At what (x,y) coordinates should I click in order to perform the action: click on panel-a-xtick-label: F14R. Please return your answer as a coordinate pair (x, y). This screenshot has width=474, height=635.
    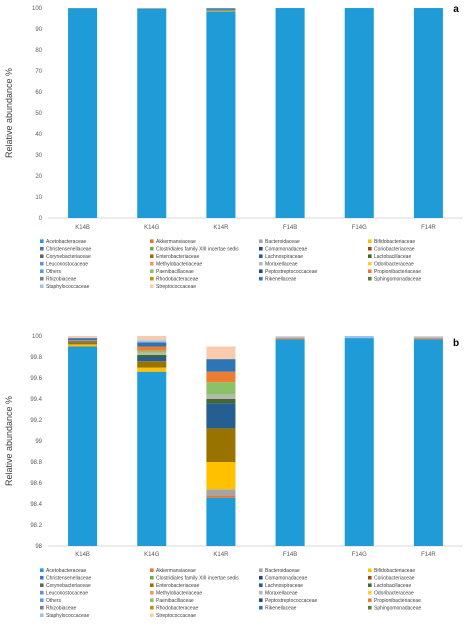
    Looking at the image, I should click on (428, 228).